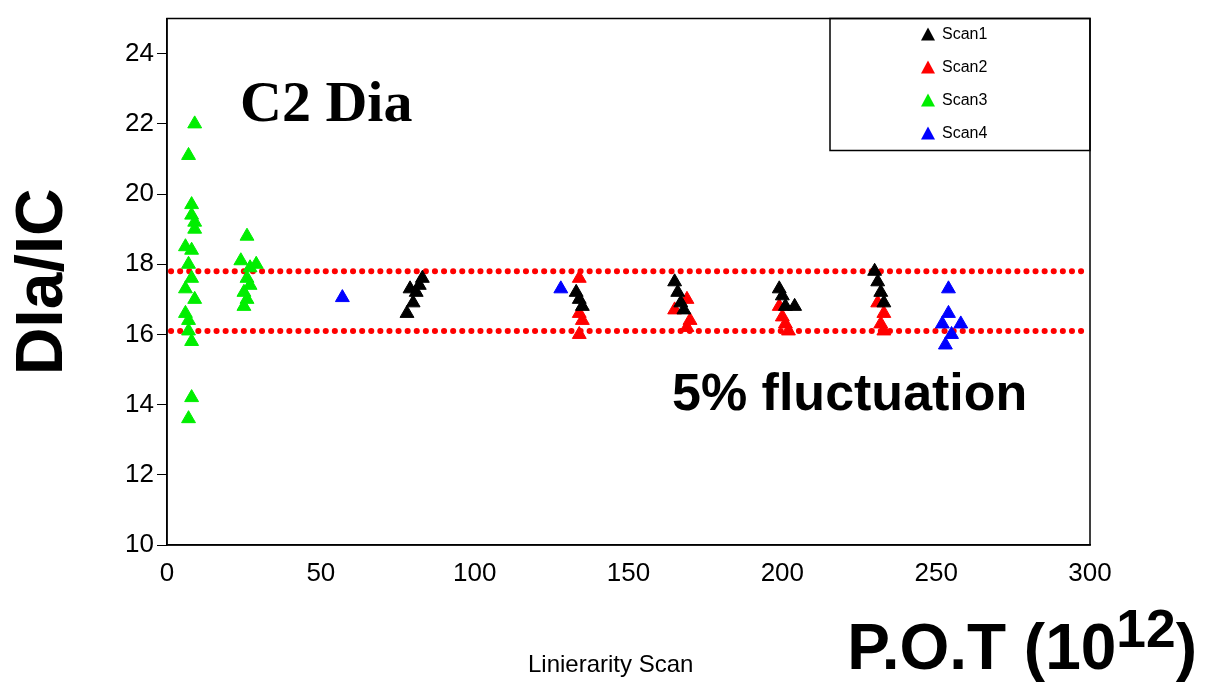 The image size is (1227, 685). What do you see at coordinates (139, 51) in the screenshot?
I see `y-tick-label: 24` at bounding box center [139, 51].